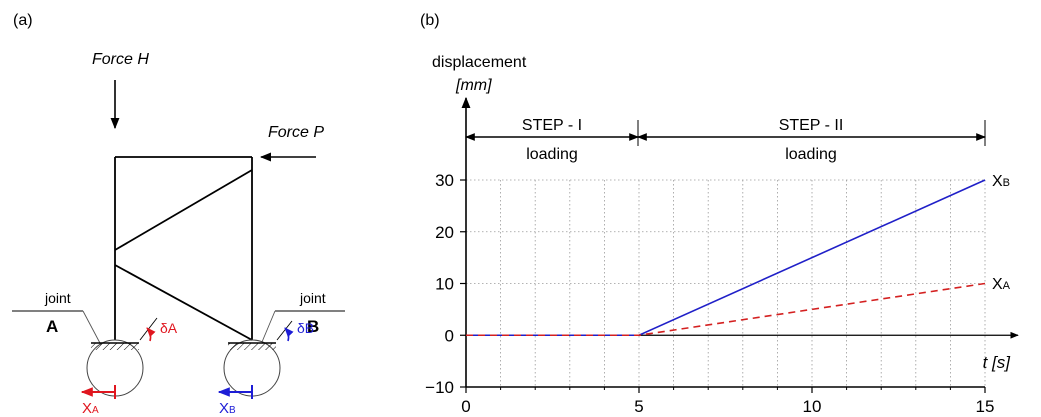 Image resolution: width=1041 pixels, height=417 pixels. What do you see at coordinates (57, 298) in the screenshot?
I see `joint-a-word: joint` at bounding box center [57, 298].